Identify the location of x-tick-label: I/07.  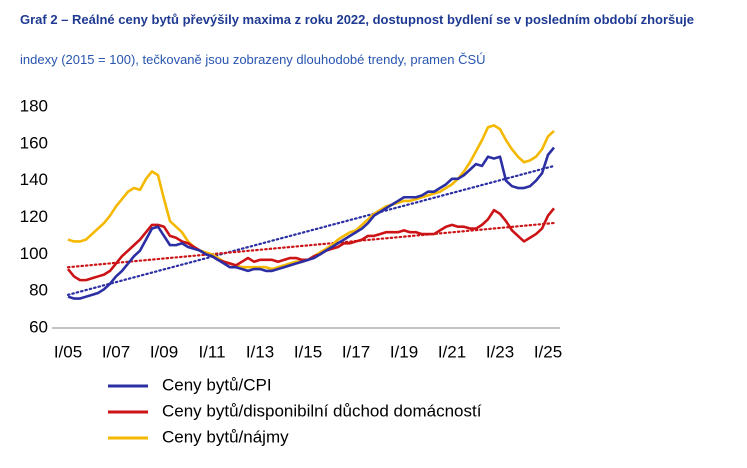
(116, 351).